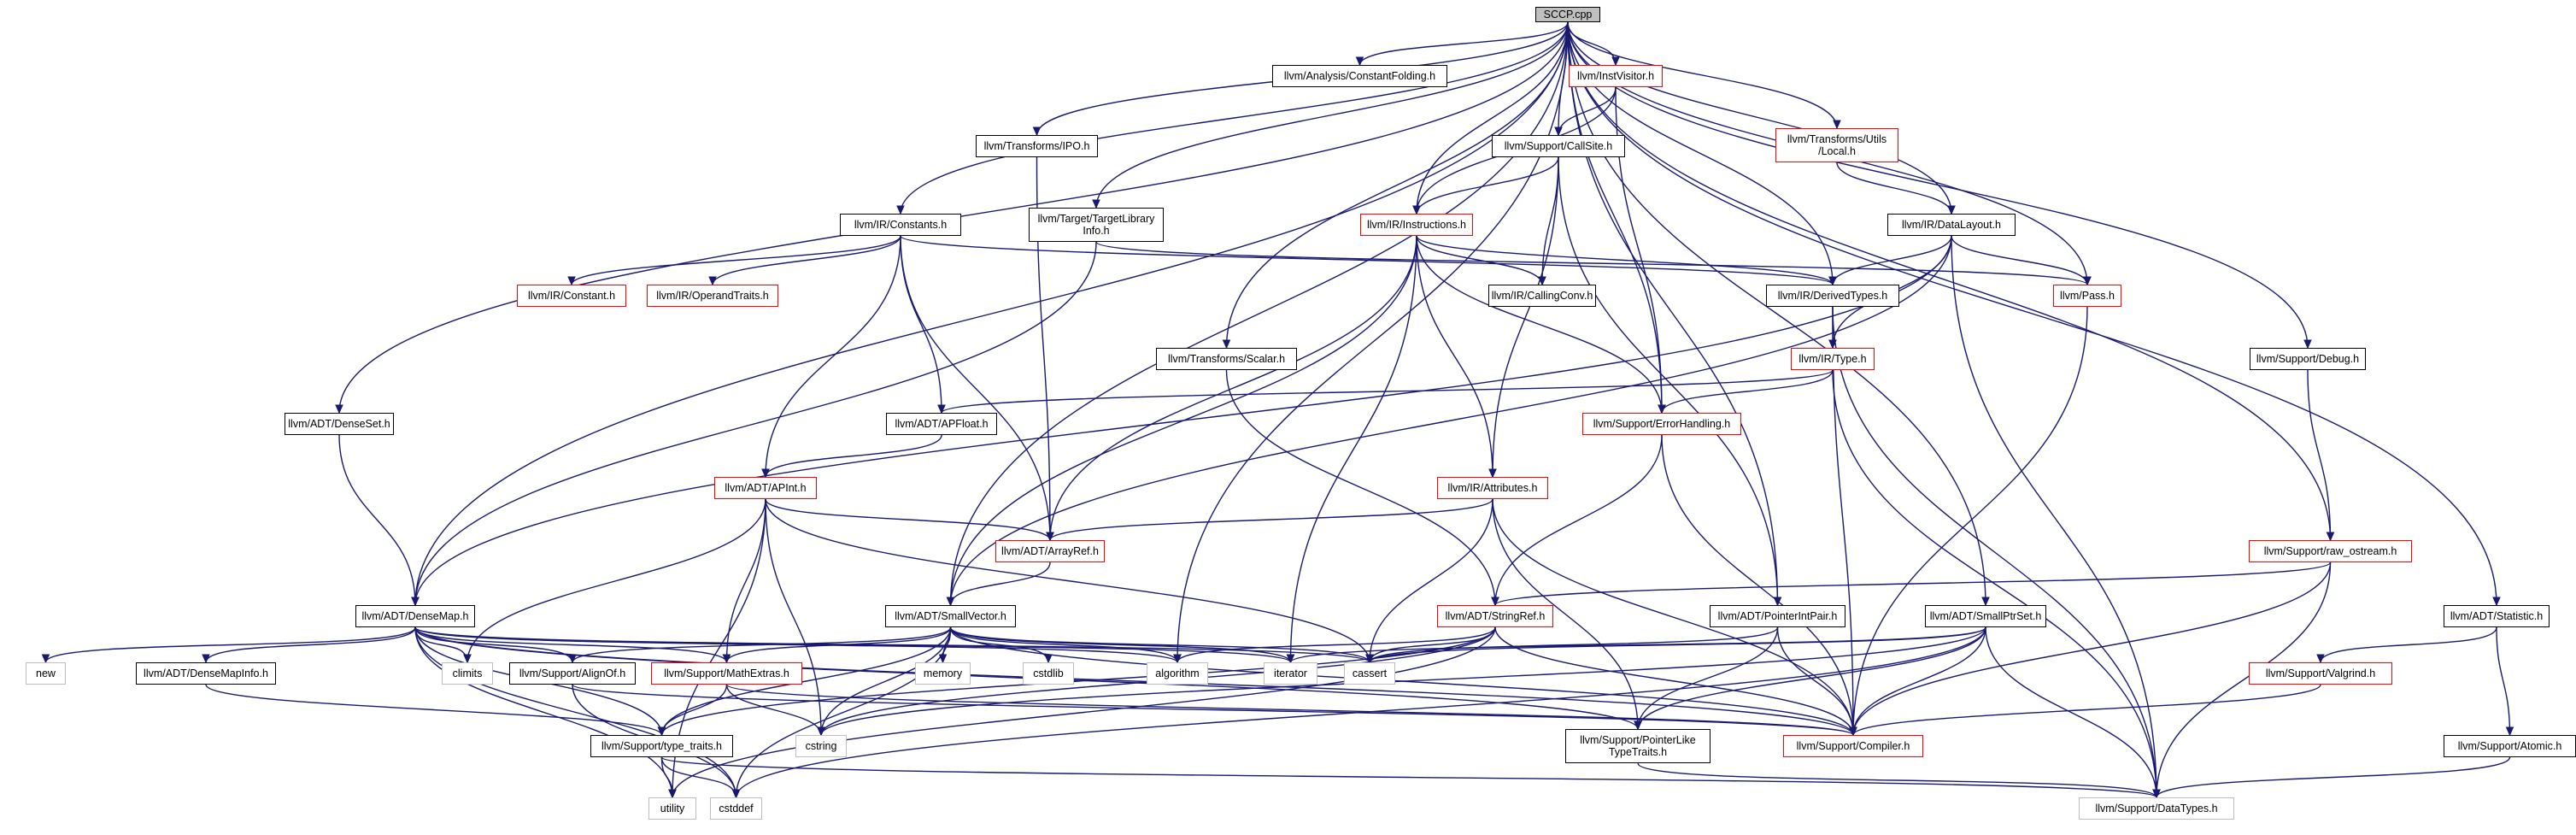  What do you see at coordinates (1759, 118) in the screenshot?
I see `include-edge-sccp-to-ir_datalayout` at bounding box center [1759, 118].